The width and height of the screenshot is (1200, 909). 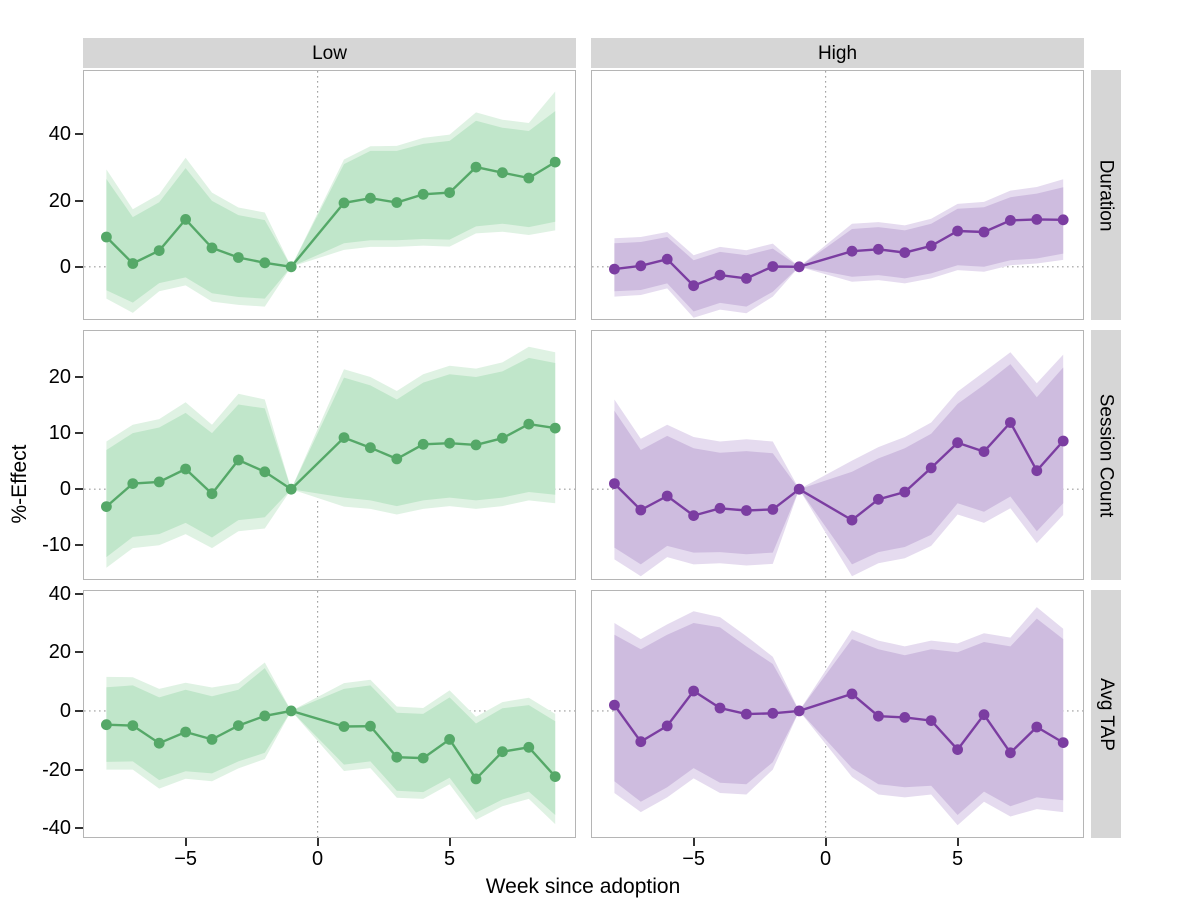 What do you see at coordinates (1106, 195) in the screenshot?
I see `facet-strip-duration: Duration` at bounding box center [1106, 195].